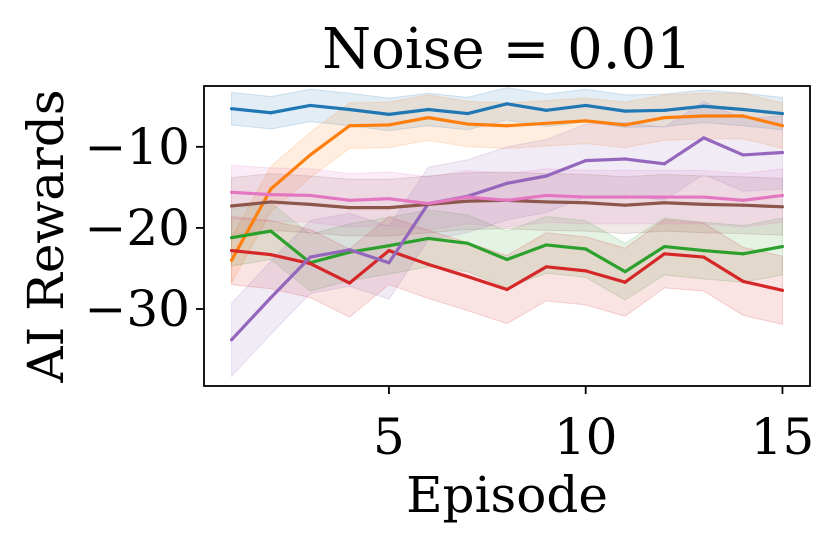 The height and width of the screenshot is (543, 831). What do you see at coordinates (507, 204) in the screenshot?
I see `series-5-band` at bounding box center [507, 204].